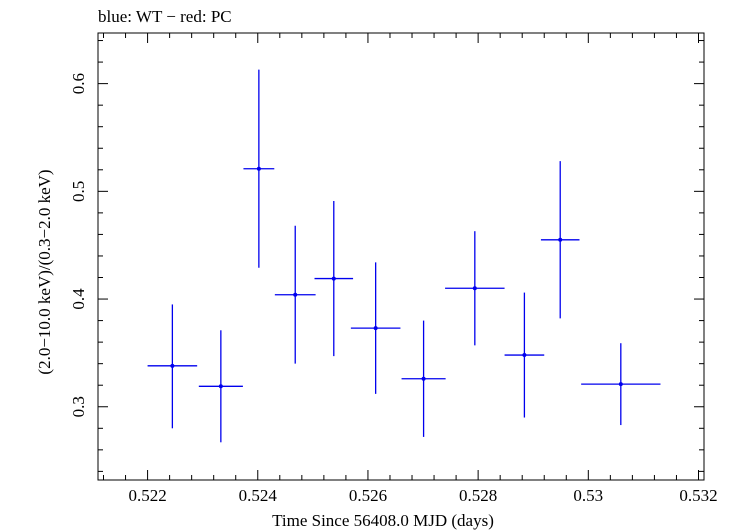  I want to click on y-tick-label: 0.6, so click(78, 83).